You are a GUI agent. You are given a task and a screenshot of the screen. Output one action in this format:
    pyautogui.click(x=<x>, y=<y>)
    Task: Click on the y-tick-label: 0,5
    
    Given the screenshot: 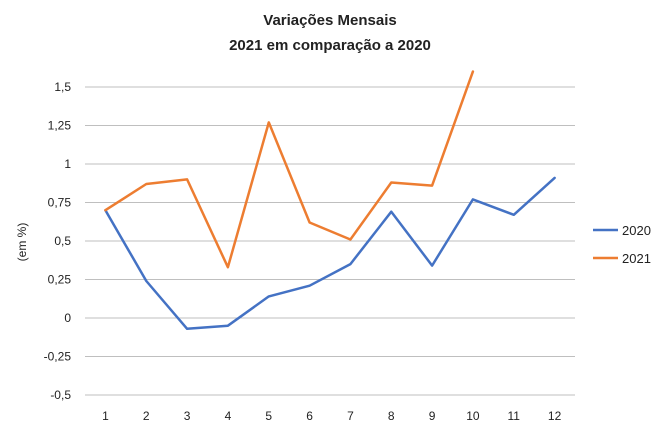 What is the action you would take?
    pyautogui.click(x=62, y=241)
    